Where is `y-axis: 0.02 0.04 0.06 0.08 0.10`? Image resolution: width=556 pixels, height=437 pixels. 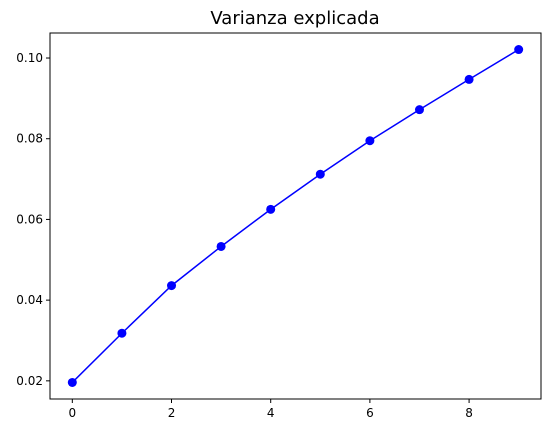
y-axis: 0.02 0.04 0.06 0.08 0.10 is located at coordinates (33, 219).